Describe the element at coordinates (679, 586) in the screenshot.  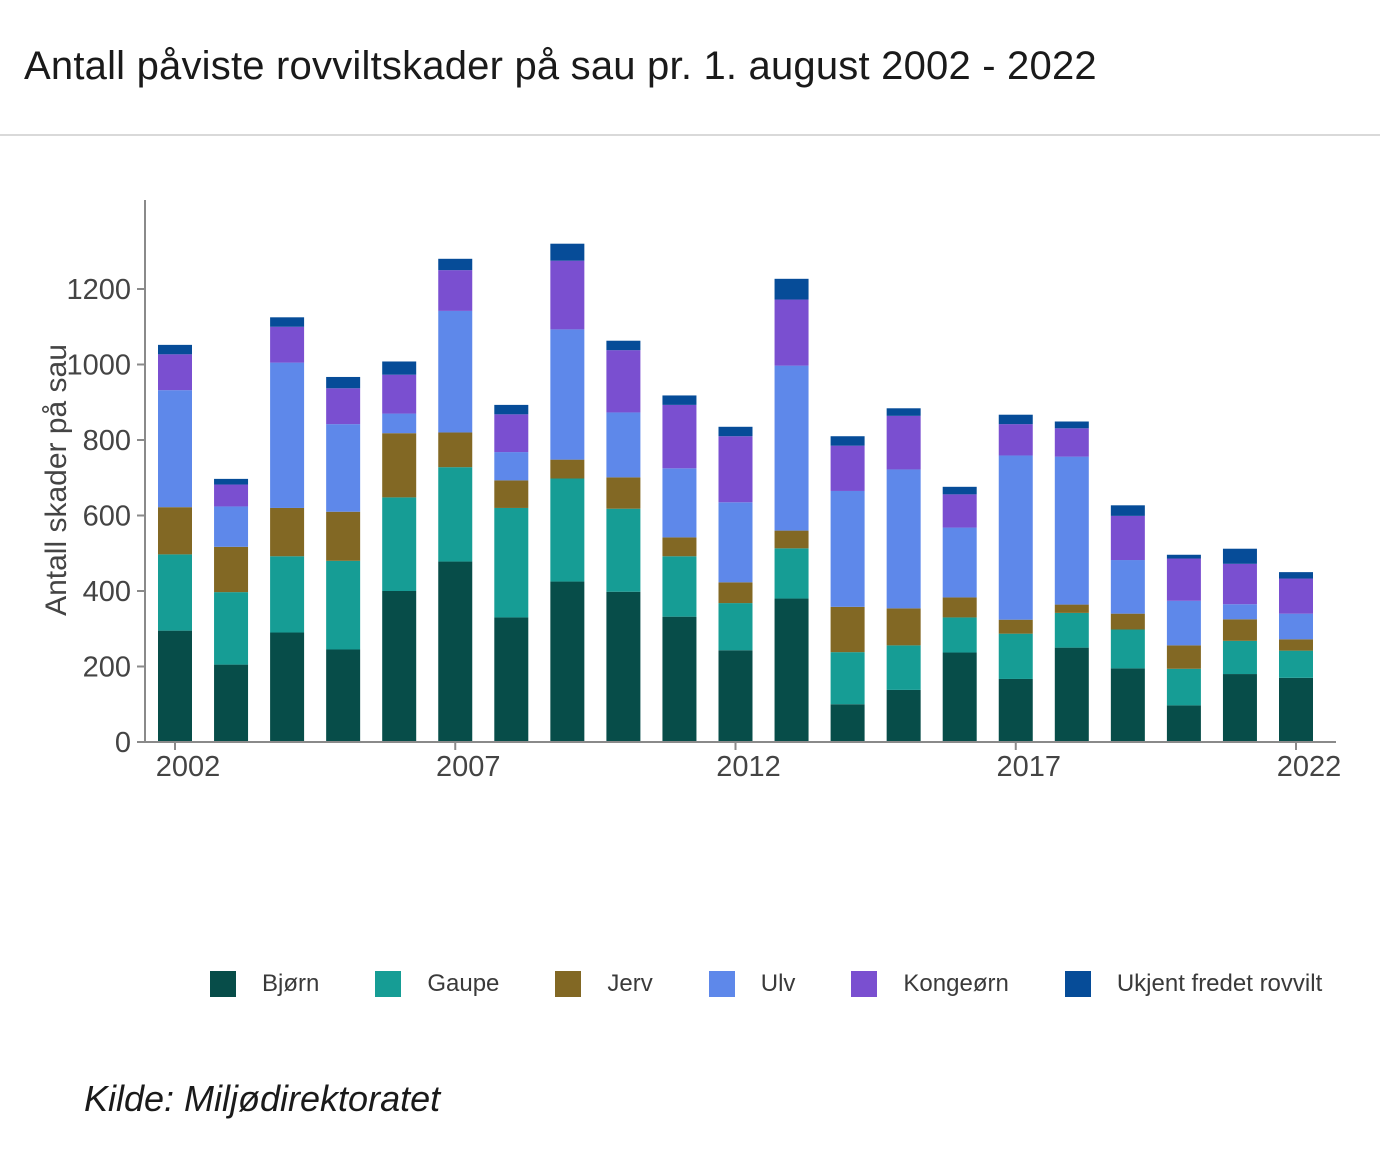
I see `bar-segment-2-2011` at that location.